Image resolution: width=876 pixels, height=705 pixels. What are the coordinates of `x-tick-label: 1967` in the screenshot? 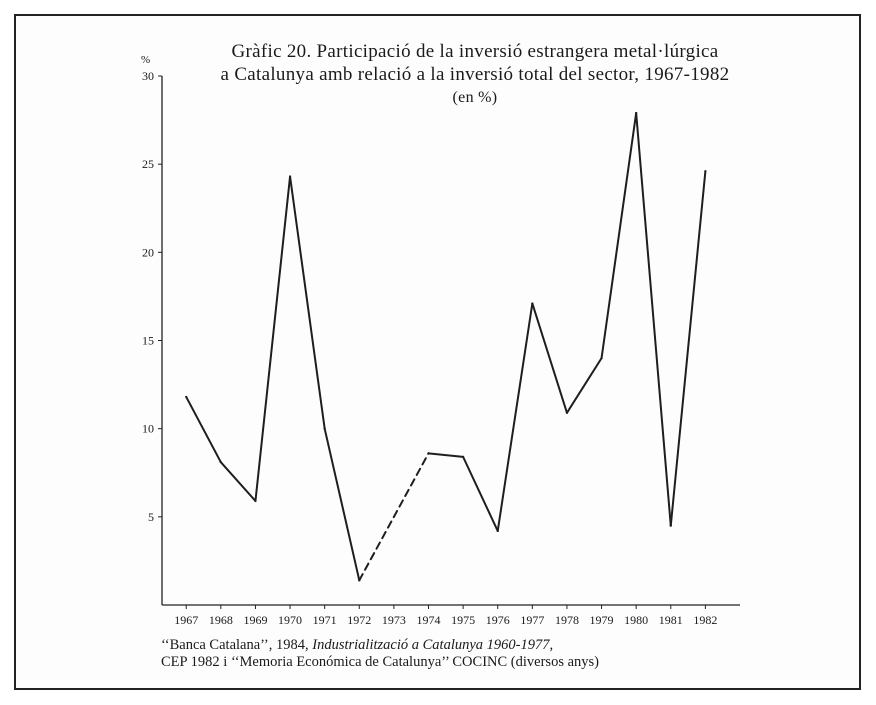 It's located at (186, 620).